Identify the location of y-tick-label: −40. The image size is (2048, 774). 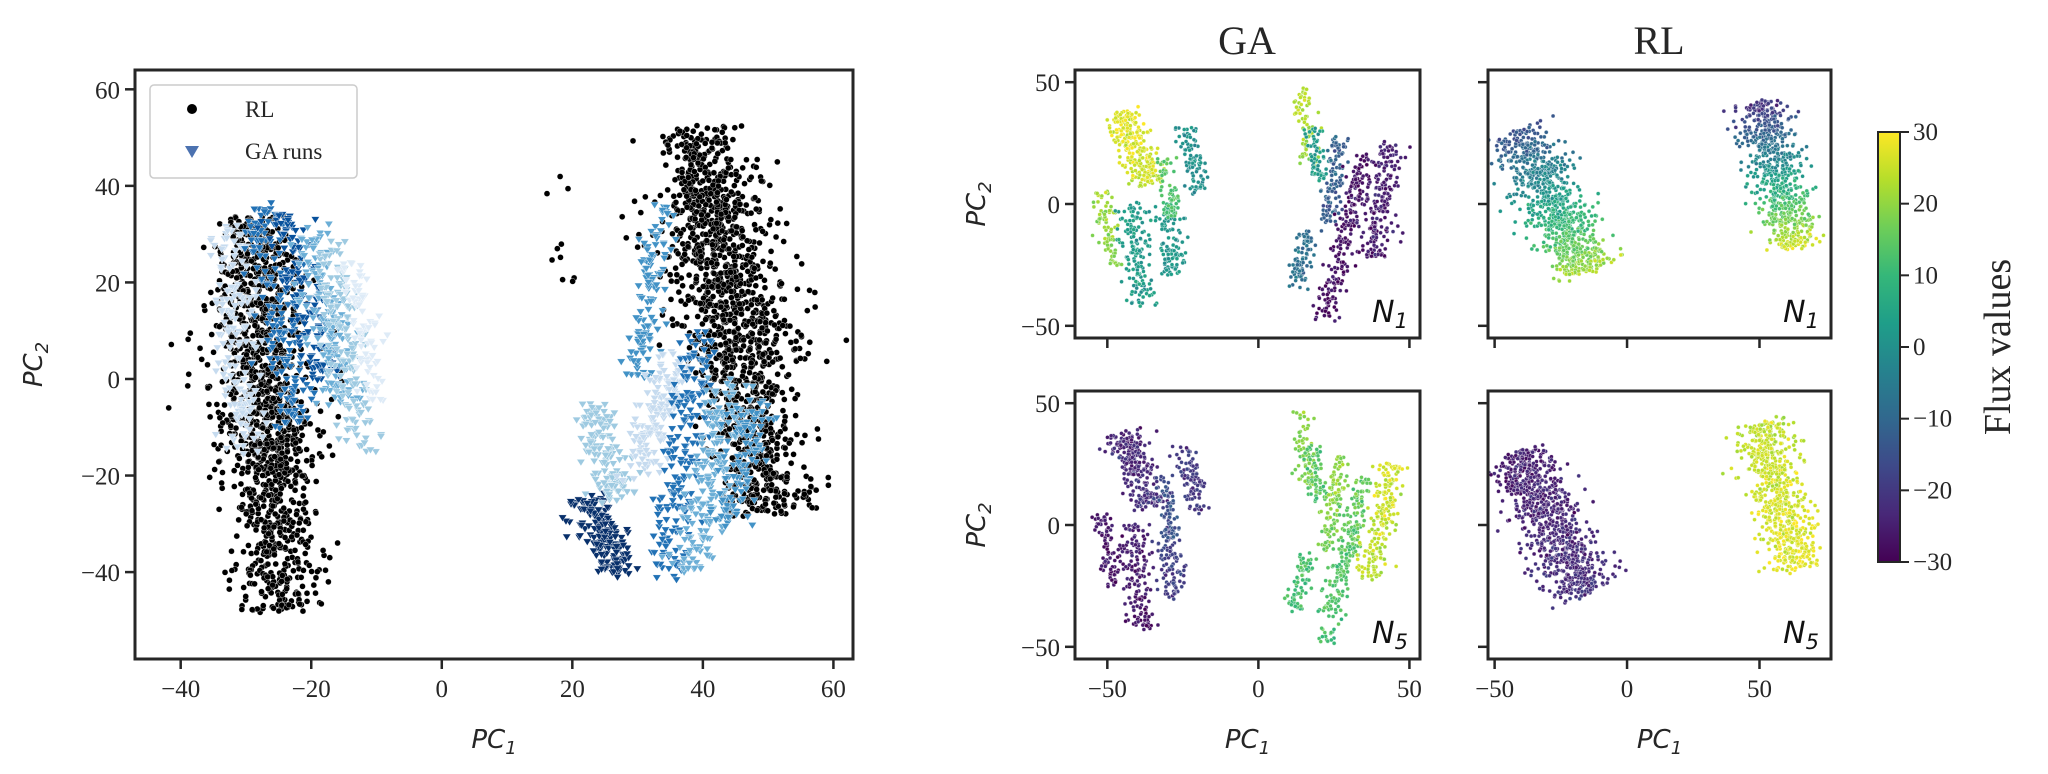
(100, 573).